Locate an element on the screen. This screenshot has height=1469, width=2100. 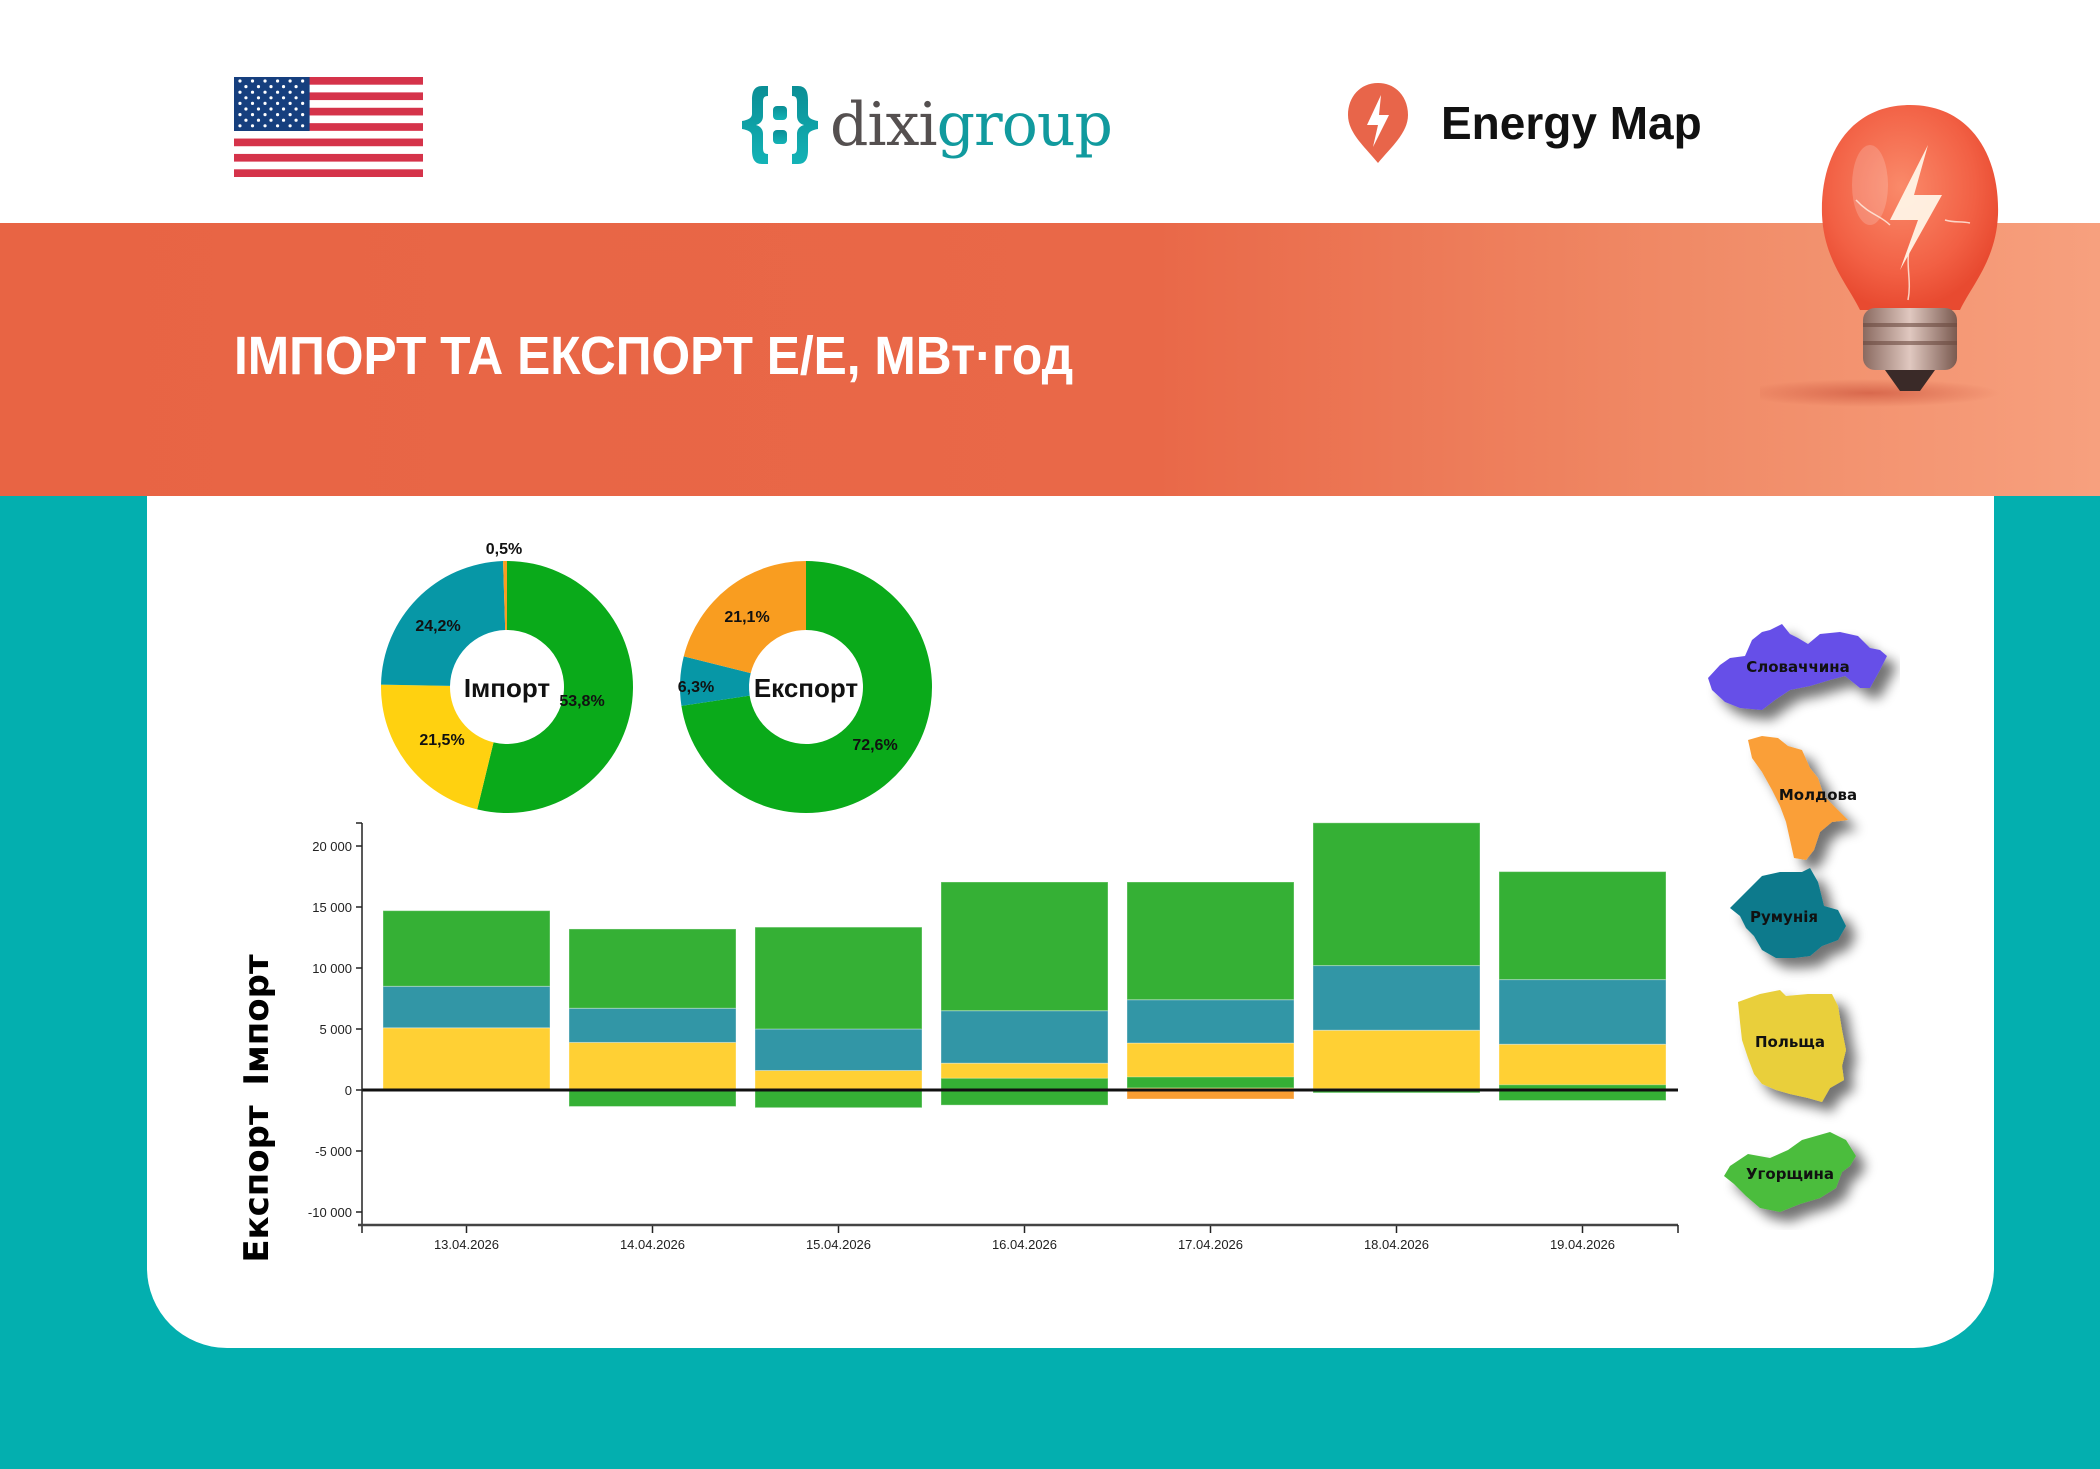
donut-center-label: Імпорт is located at coordinates (507, 688).